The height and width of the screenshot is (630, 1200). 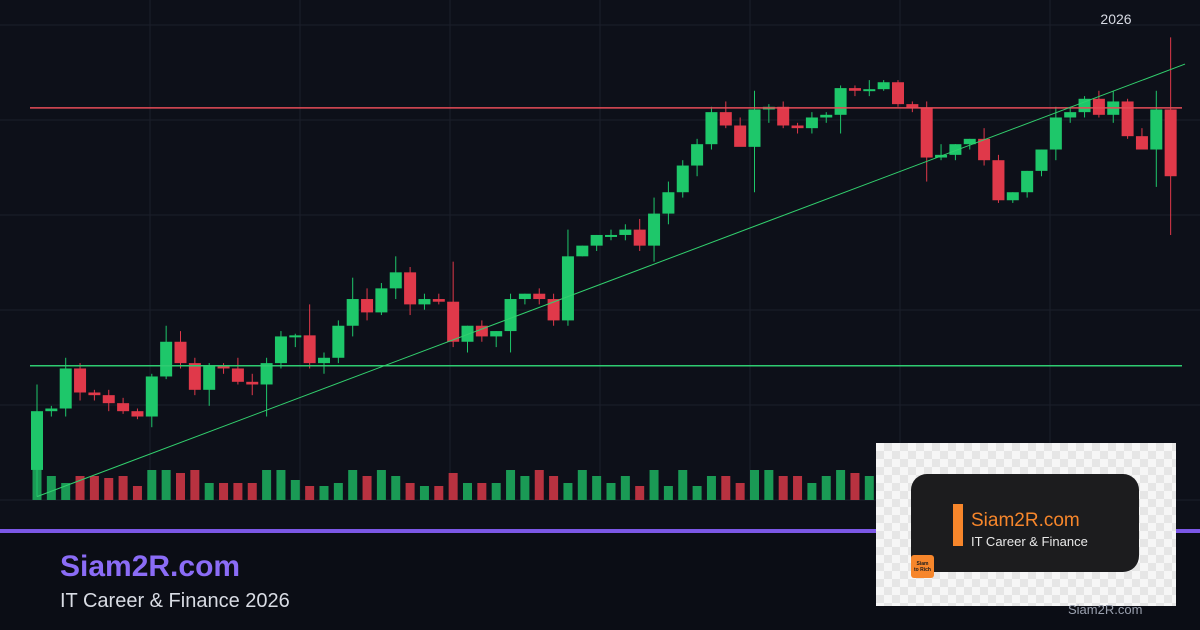 What do you see at coordinates (1029, 541) in the screenshot?
I see `logo-subtitle: IT Career & Finance` at bounding box center [1029, 541].